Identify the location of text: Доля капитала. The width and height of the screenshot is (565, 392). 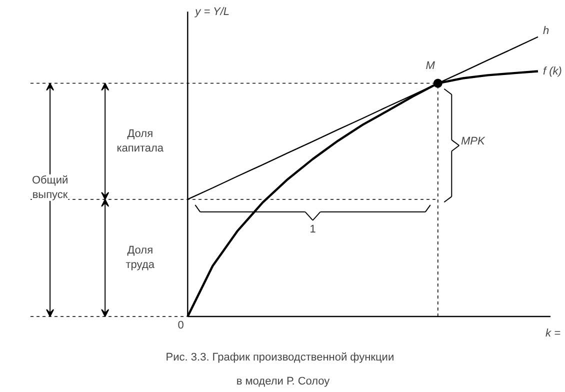
(140, 141).